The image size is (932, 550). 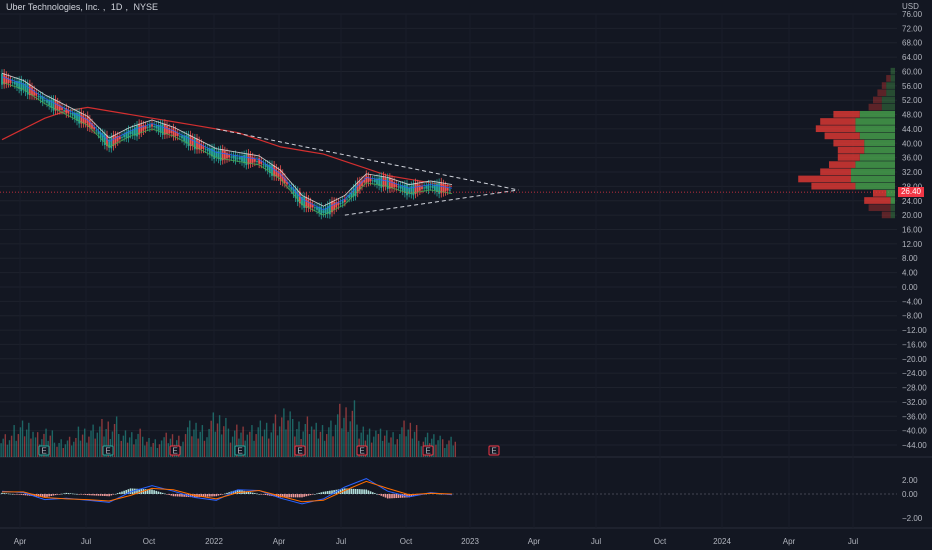 What do you see at coordinates (914, 416) in the screenshot?
I see `price-axis-label: −36.00` at bounding box center [914, 416].